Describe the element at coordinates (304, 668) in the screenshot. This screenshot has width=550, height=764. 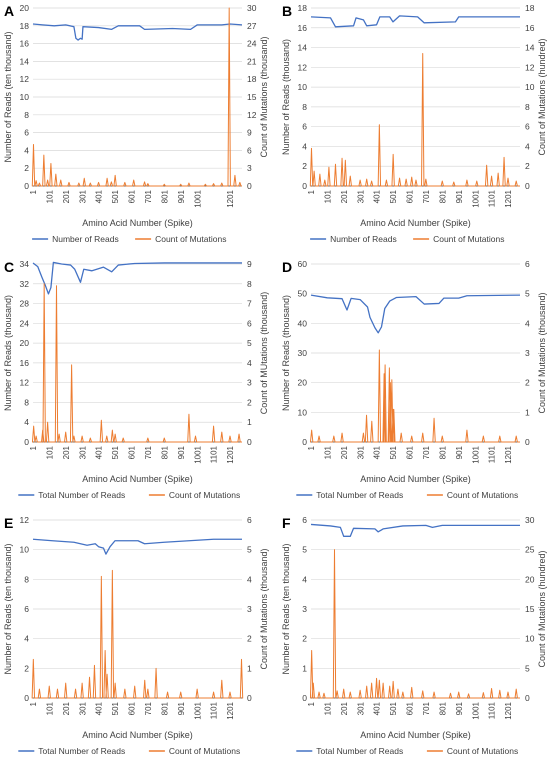
I see `y-left-tick-label: 1` at that location.